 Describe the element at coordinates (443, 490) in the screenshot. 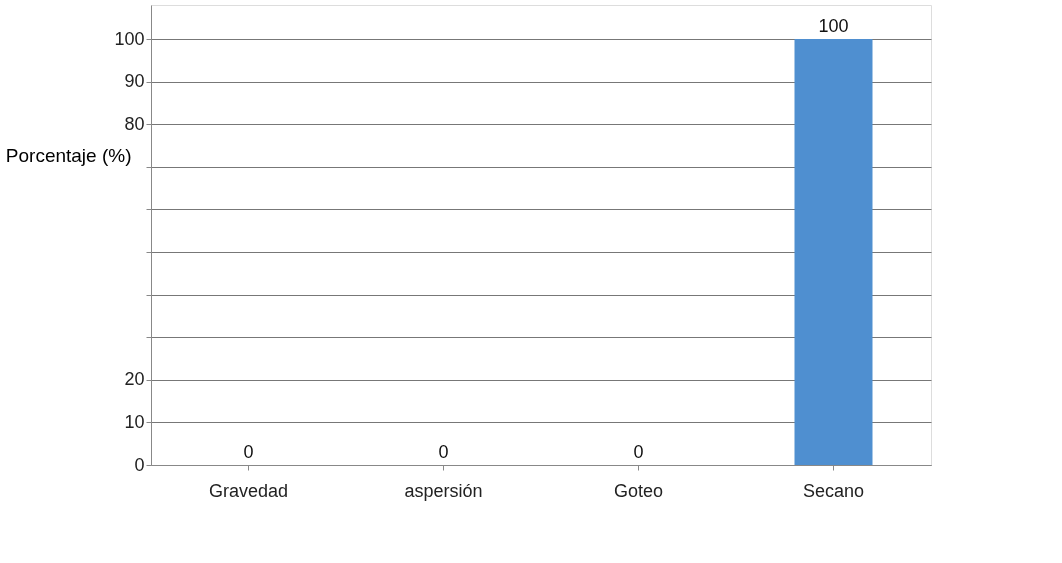

I see `x-tick-label: aspersión` at that location.